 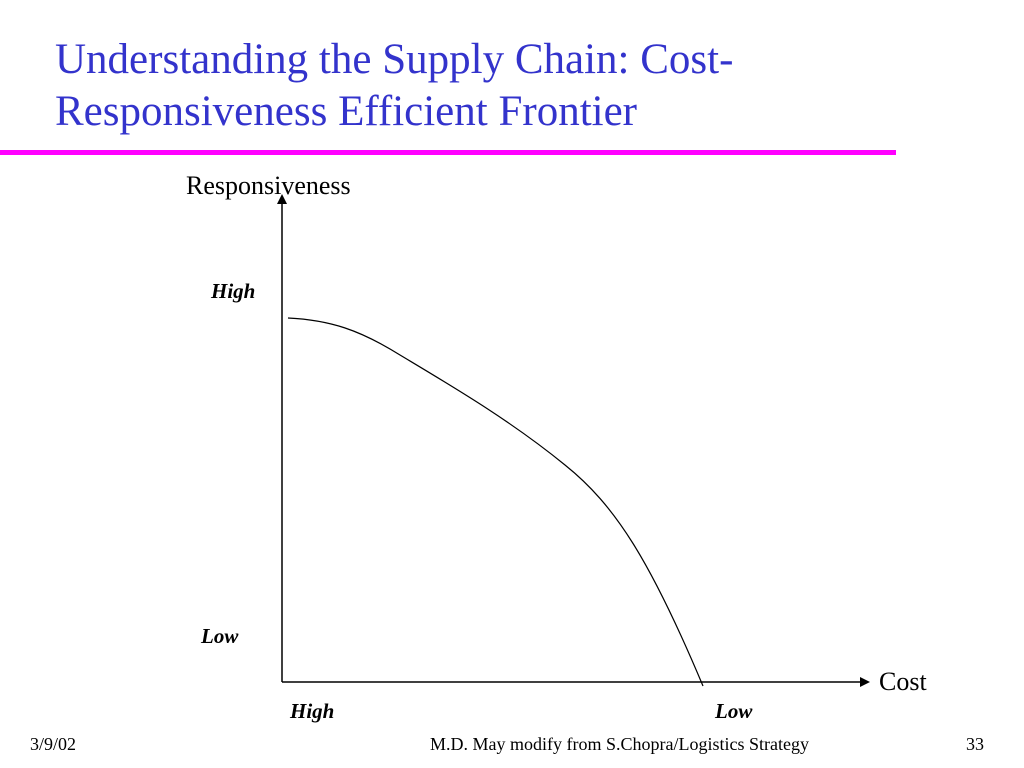 What do you see at coordinates (448, 152) in the screenshot?
I see `title-divider` at bounding box center [448, 152].